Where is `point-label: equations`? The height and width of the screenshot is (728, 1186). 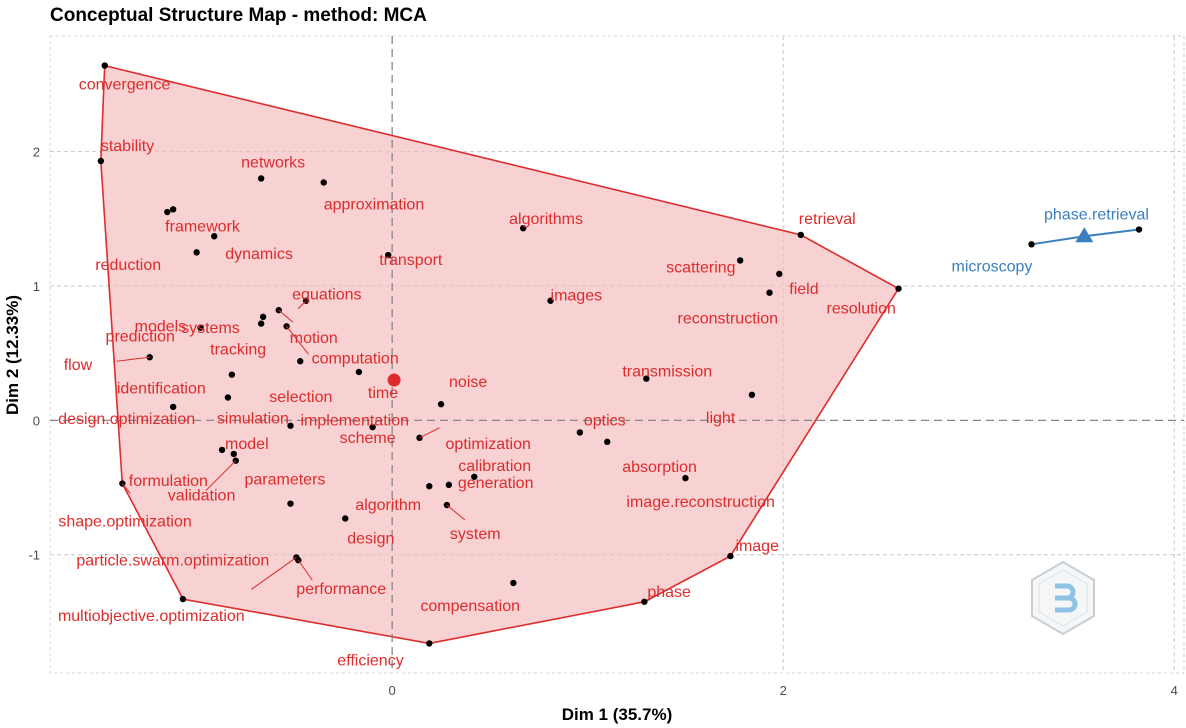
point-label: equations is located at coordinates (326, 295).